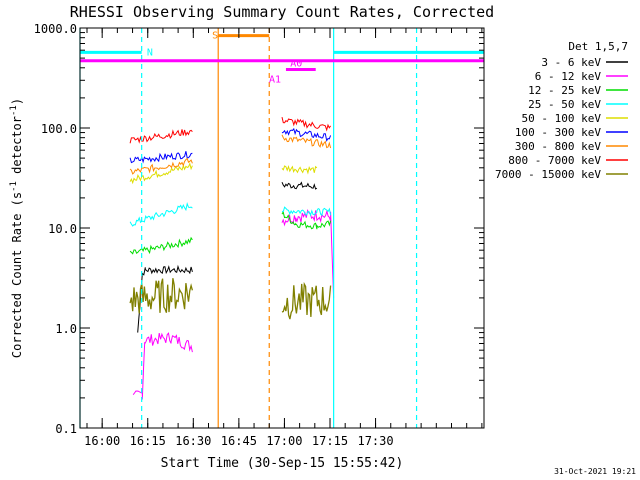 The height and width of the screenshot is (480, 640). What do you see at coordinates (14, 110) in the screenshot?
I see `y-label-sup2: -1` at bounding box center [14, 110].